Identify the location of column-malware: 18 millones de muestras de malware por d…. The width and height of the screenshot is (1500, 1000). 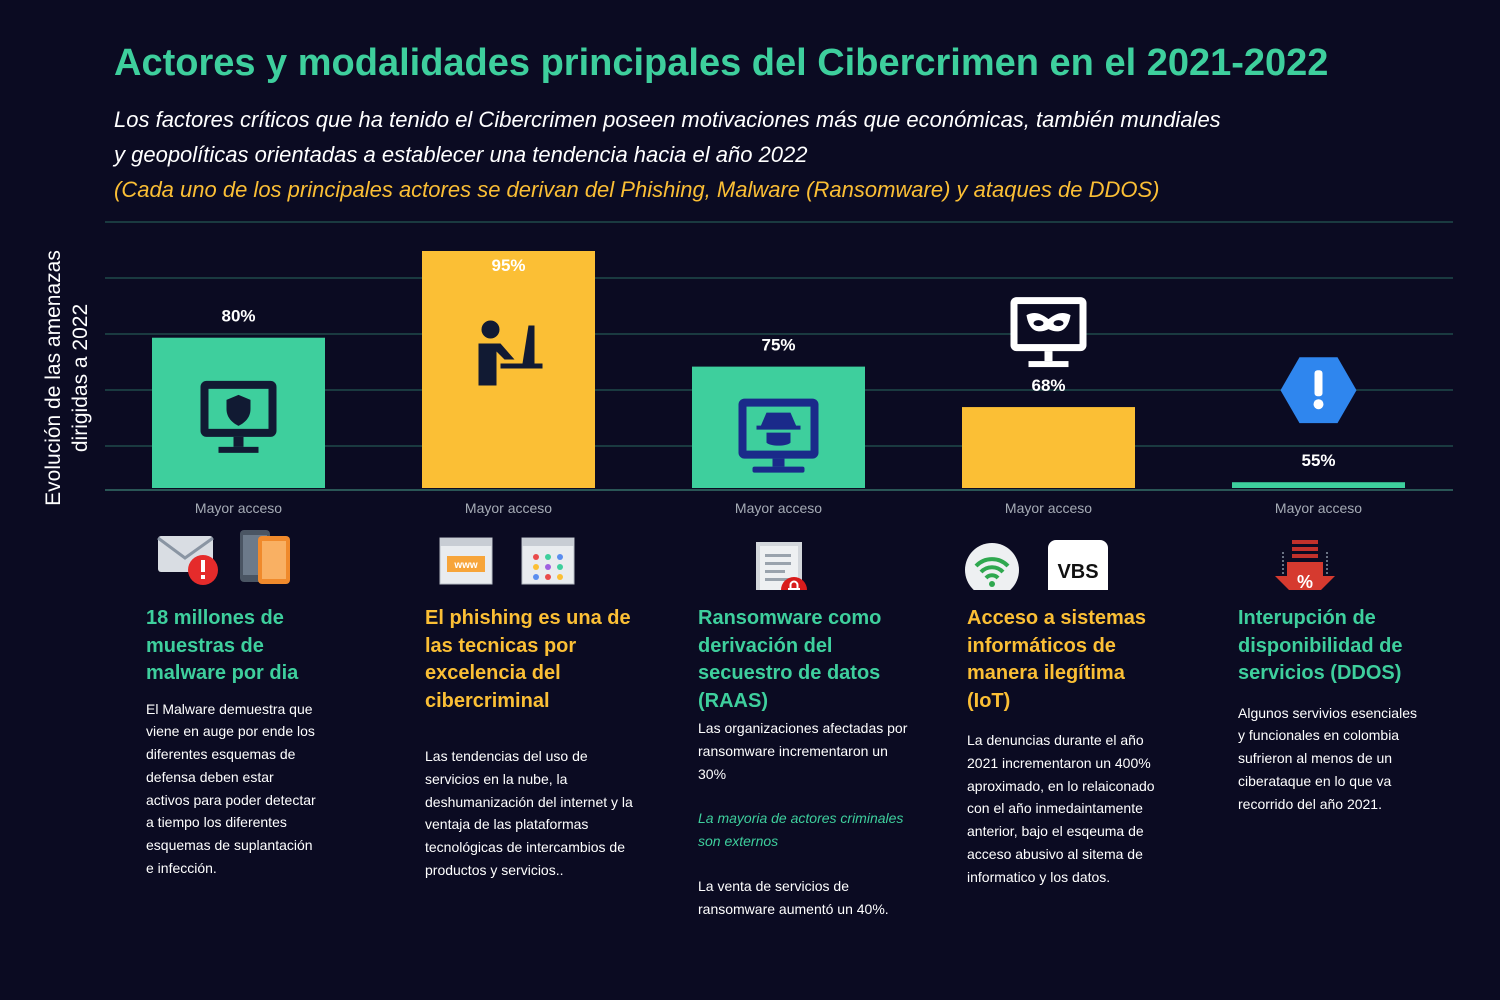
(241, 742).